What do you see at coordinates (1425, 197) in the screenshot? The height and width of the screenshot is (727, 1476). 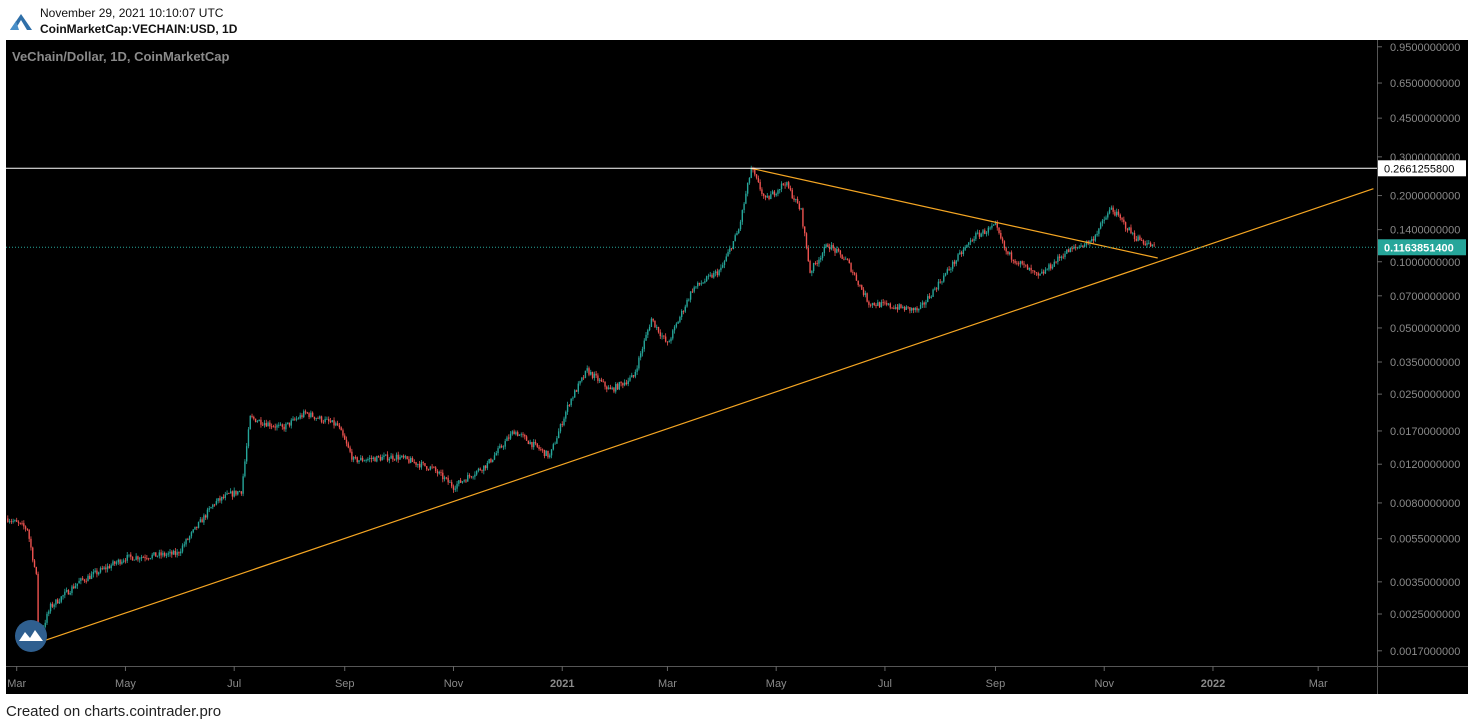 I see `y-tick-label: 0.2000000000` at bounding box center [1425, 197].